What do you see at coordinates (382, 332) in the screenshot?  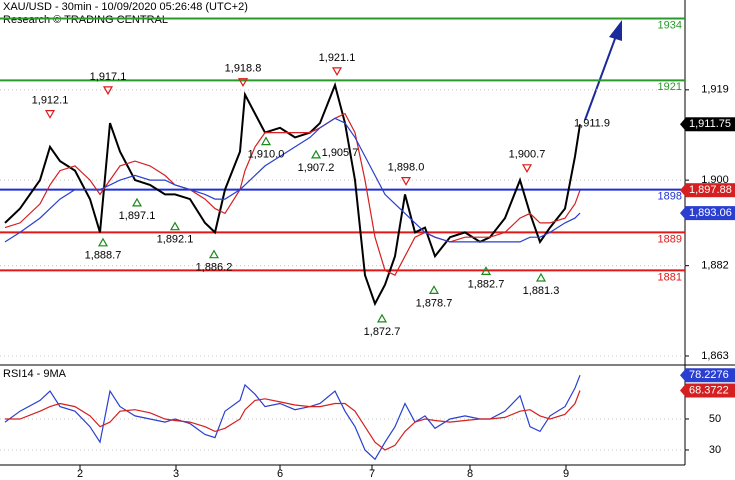 I see `low-label: 1,872.7` at bounding box center [382, 332].